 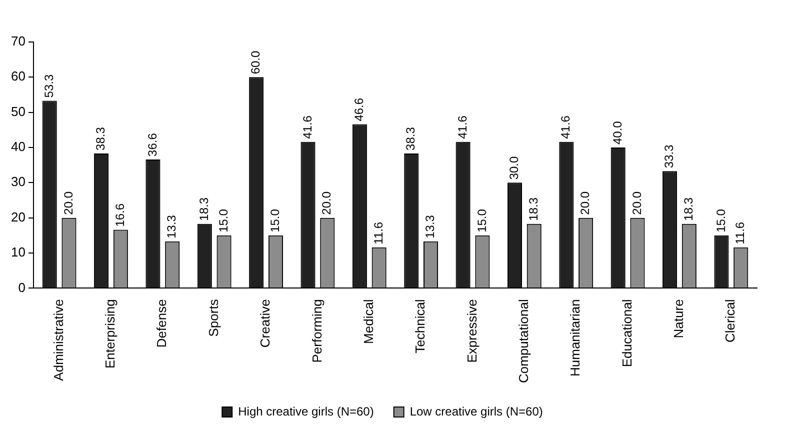 What do you see at coordinates (420, 326) in the screenshot?
I see `x-tick-label: Technical` at bounding box center [420, 326].